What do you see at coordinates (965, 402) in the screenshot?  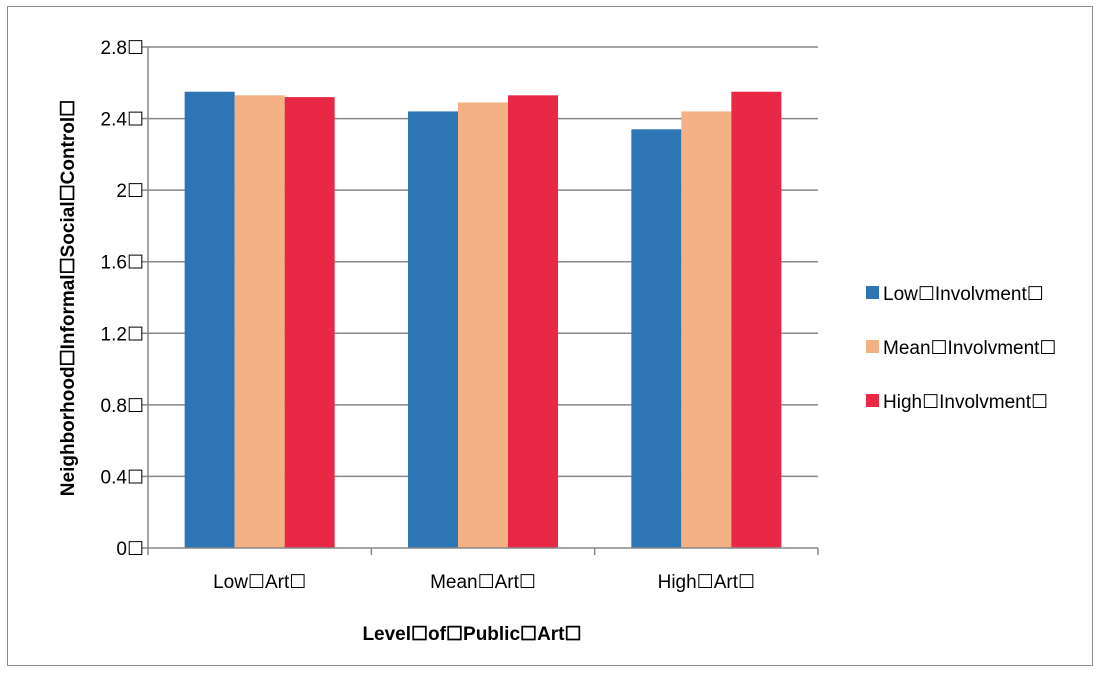 I see `legend-label: High☐Involvment☐` at bounding box center [965, 402].